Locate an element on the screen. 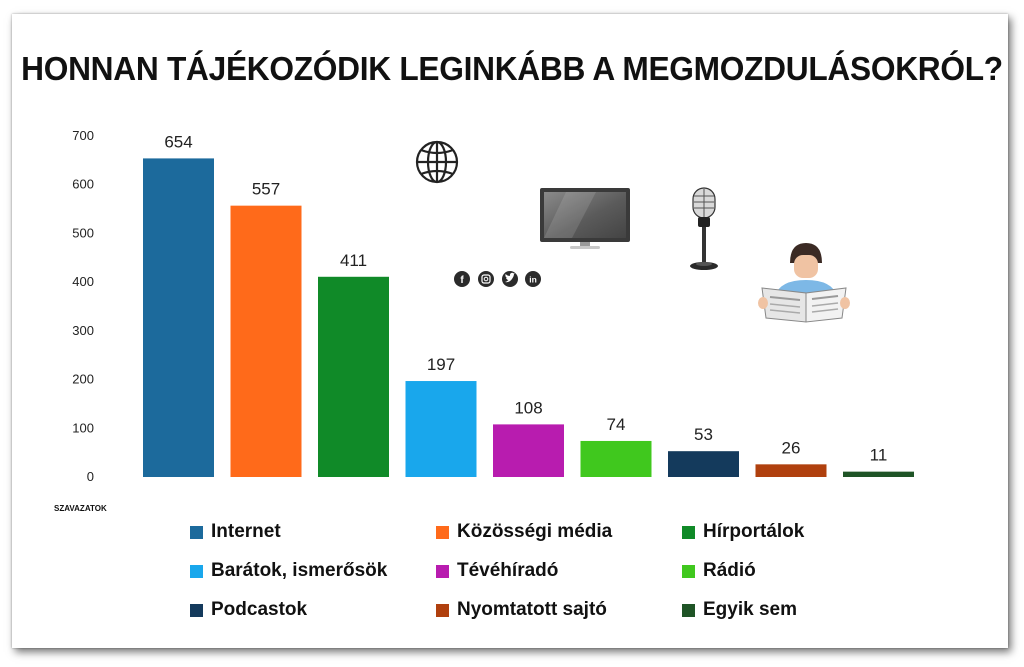 The width and height of the screenshot is (1024, 667). bar-internet is located at coordinates (178, 317).